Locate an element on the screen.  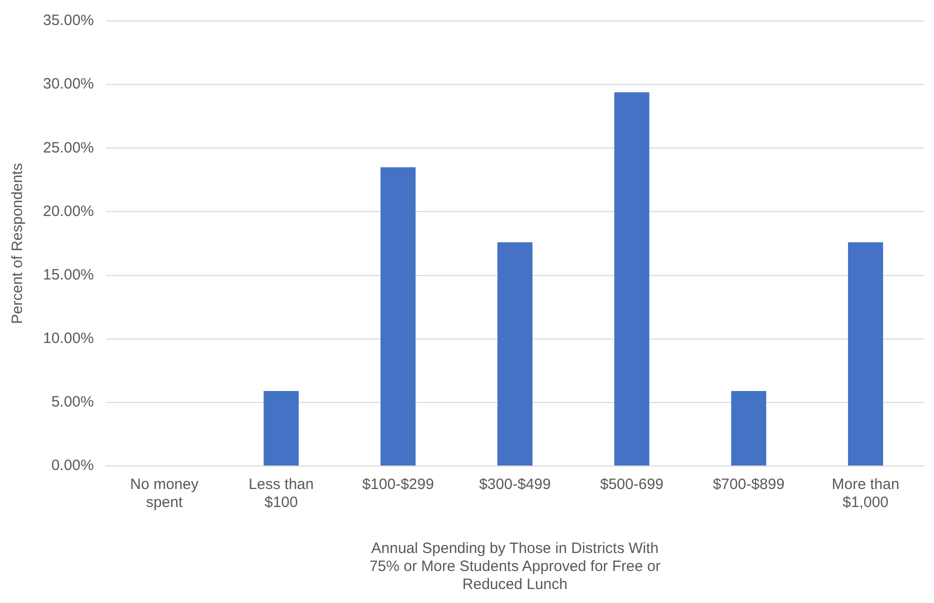
y-tick-label: 25.00% is located at coordinates (68, 147).